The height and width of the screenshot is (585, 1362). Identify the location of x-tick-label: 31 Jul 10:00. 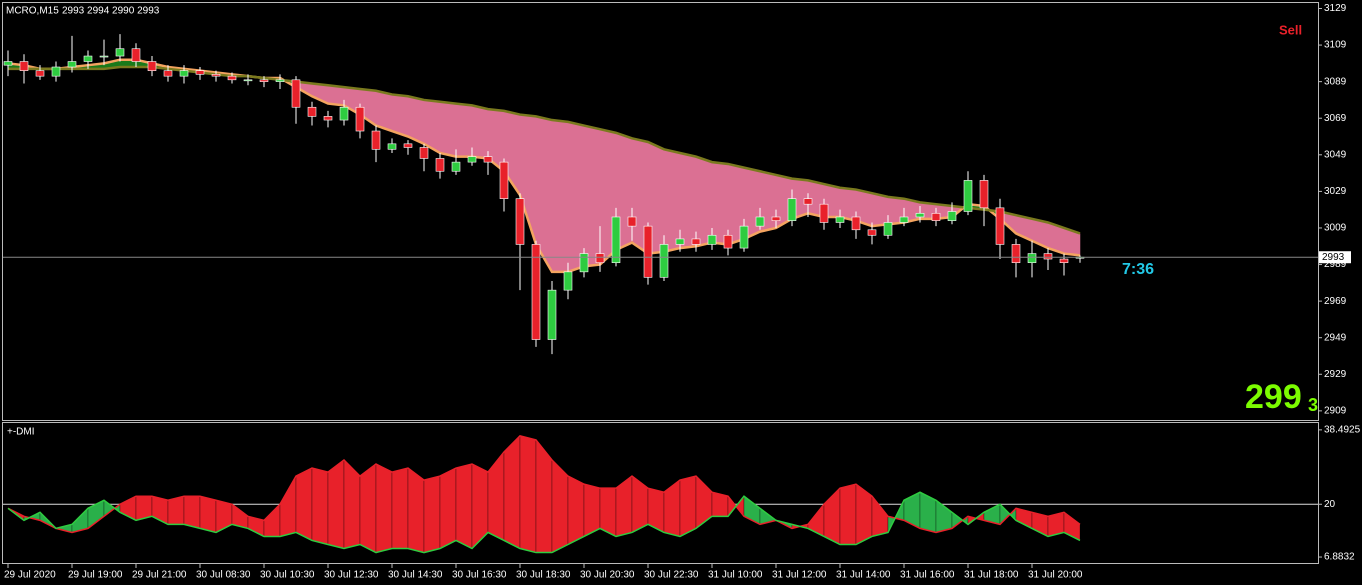
(735, 575).